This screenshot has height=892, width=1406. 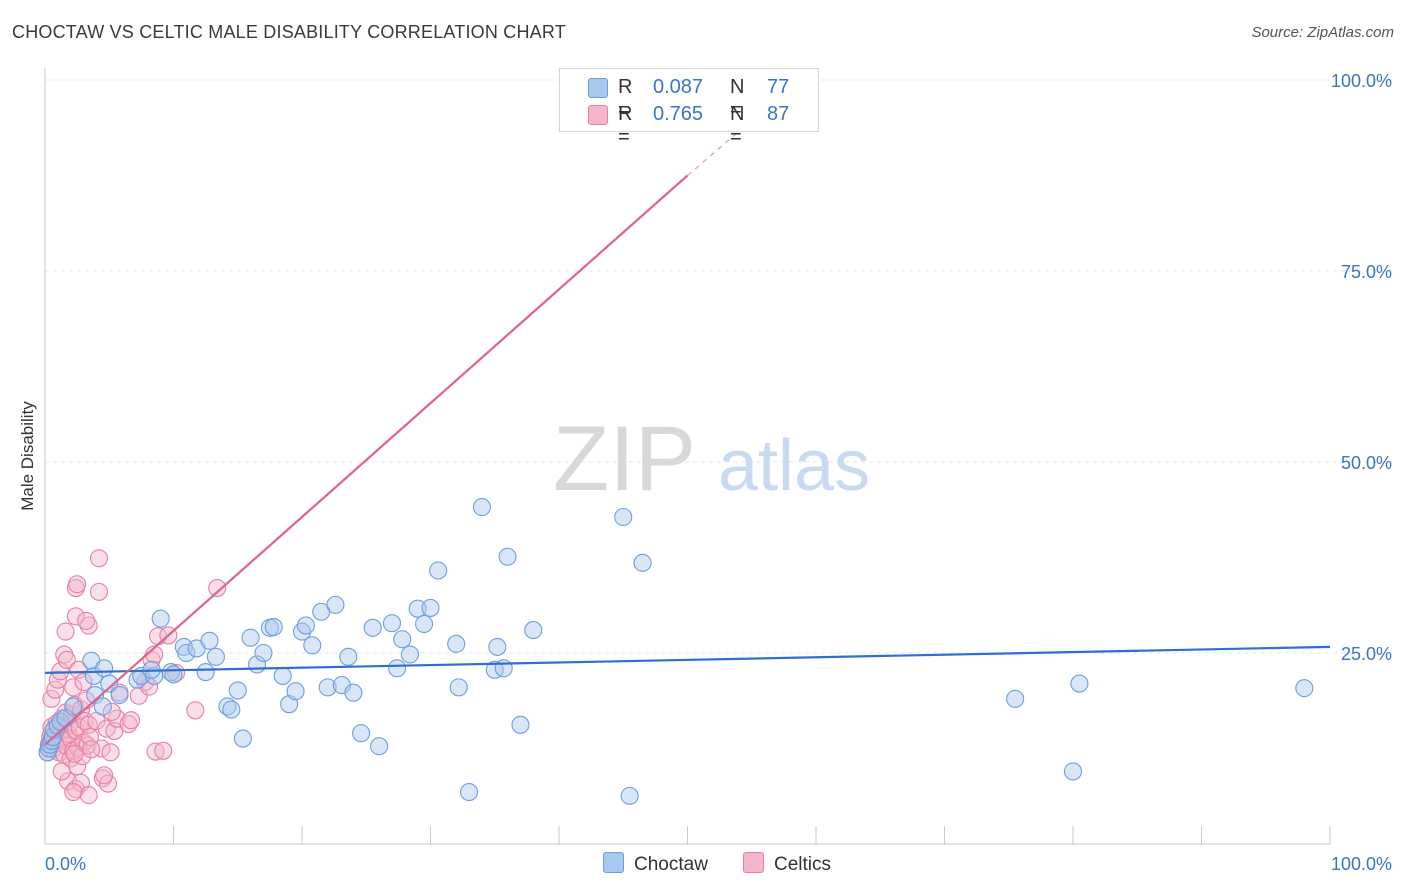 What do you see at coordinates (613, 862) in the screenshot?
I see `bottom-choctaw-swatch` at bounding box center [613, 862].